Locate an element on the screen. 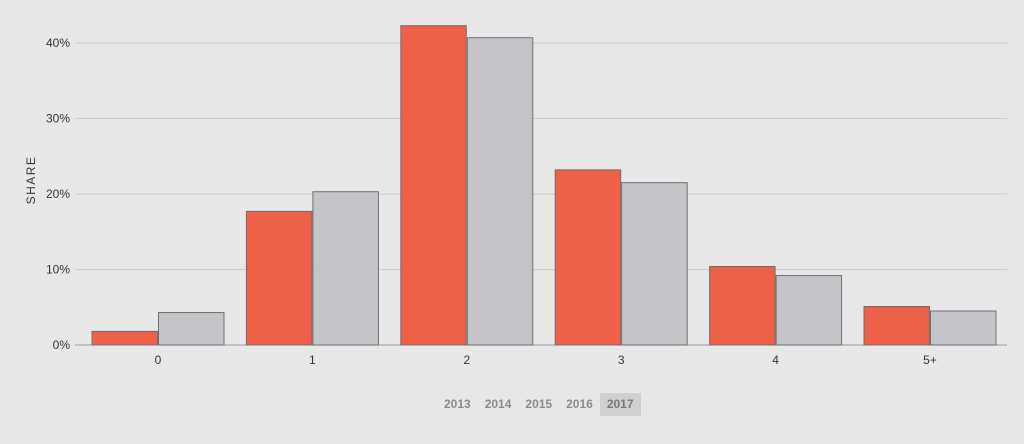  x-tick-label: 4 is located at coordinates (775, 360).